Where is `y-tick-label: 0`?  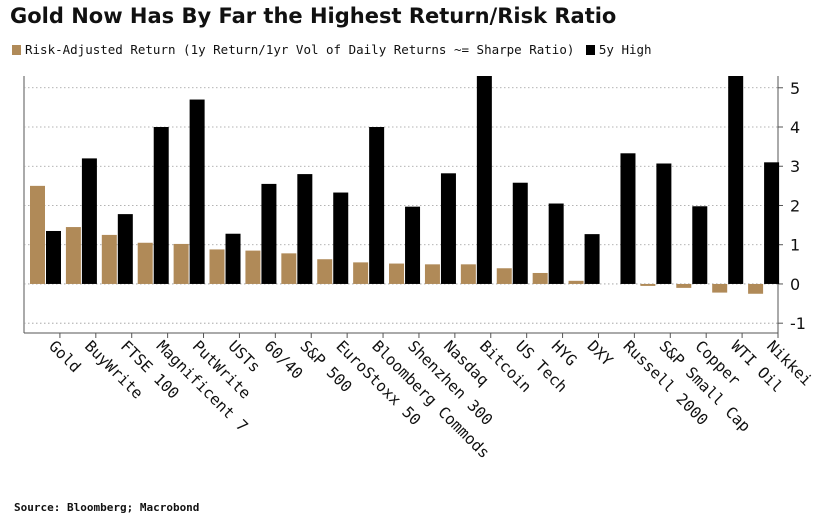 y-tick-label: 0 is located at coordinates (795, 284).